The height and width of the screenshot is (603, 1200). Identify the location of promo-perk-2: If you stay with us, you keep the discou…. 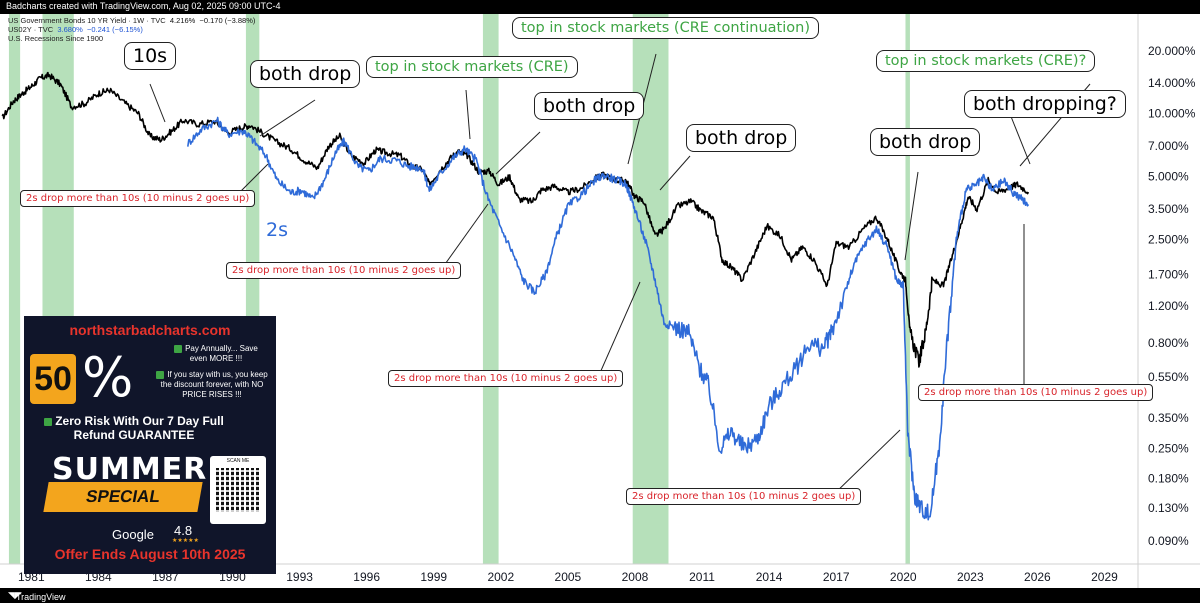
(212, 385).